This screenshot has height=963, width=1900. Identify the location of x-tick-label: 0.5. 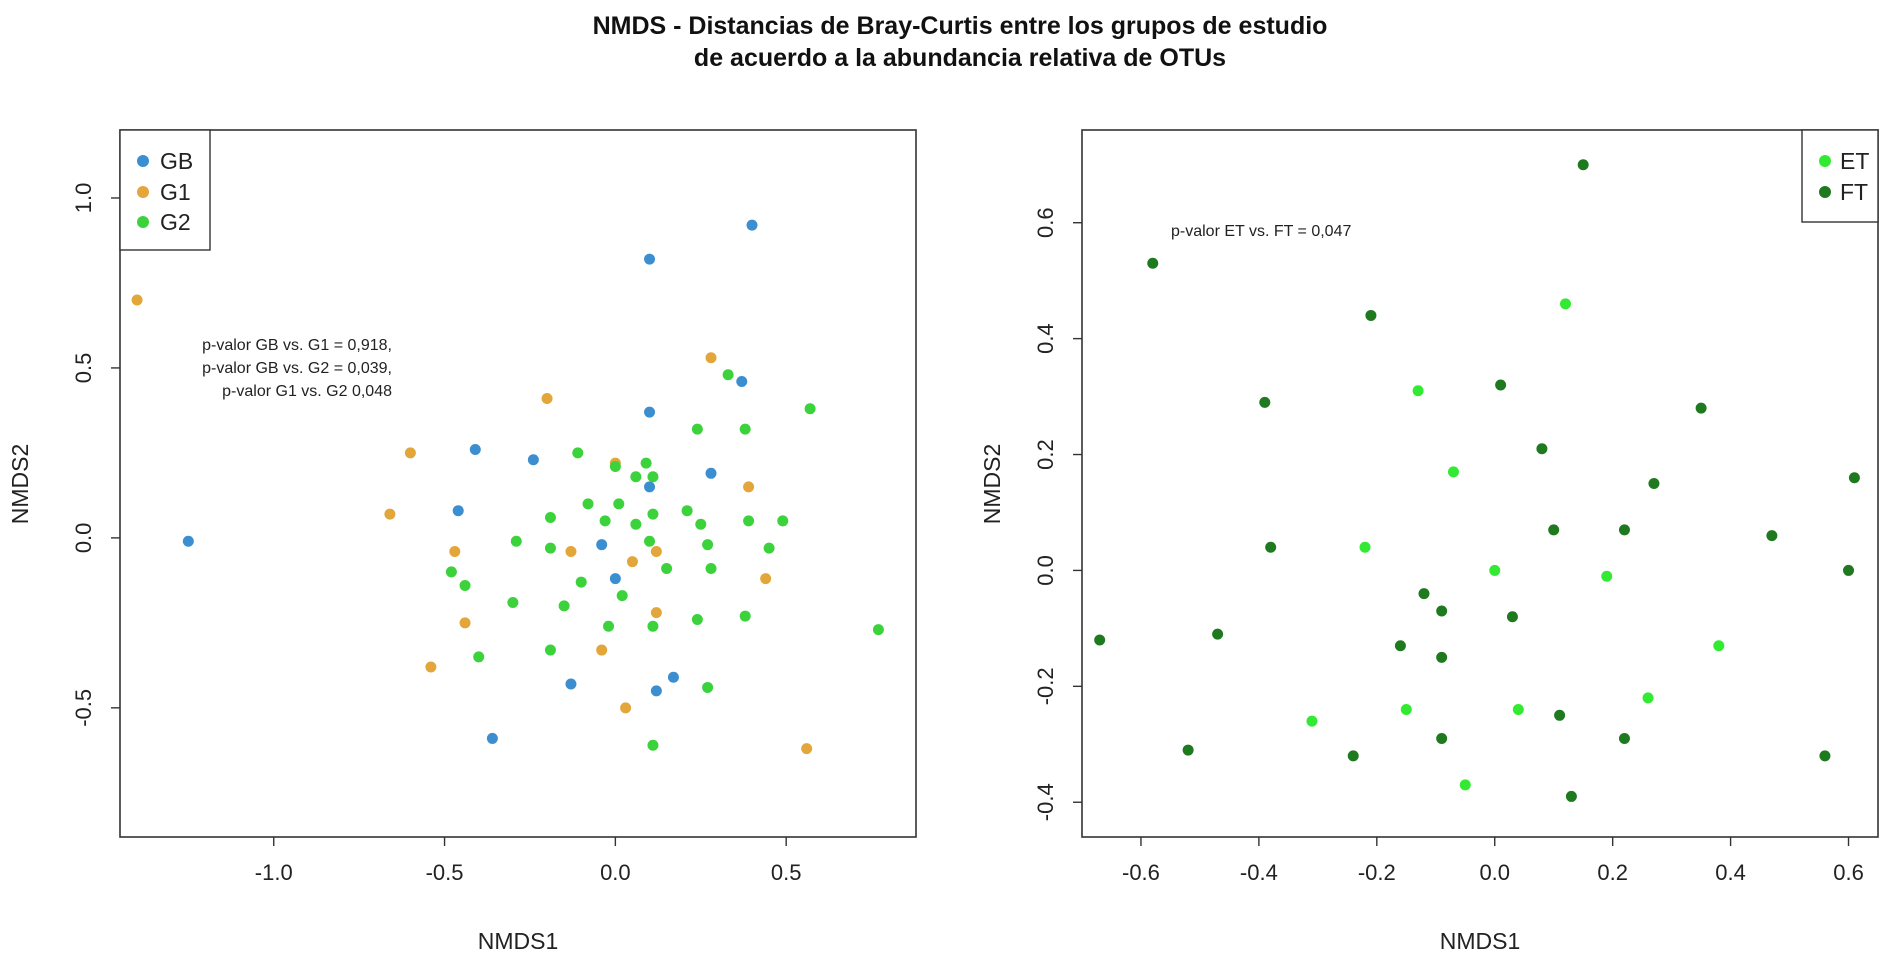
(786, 872).